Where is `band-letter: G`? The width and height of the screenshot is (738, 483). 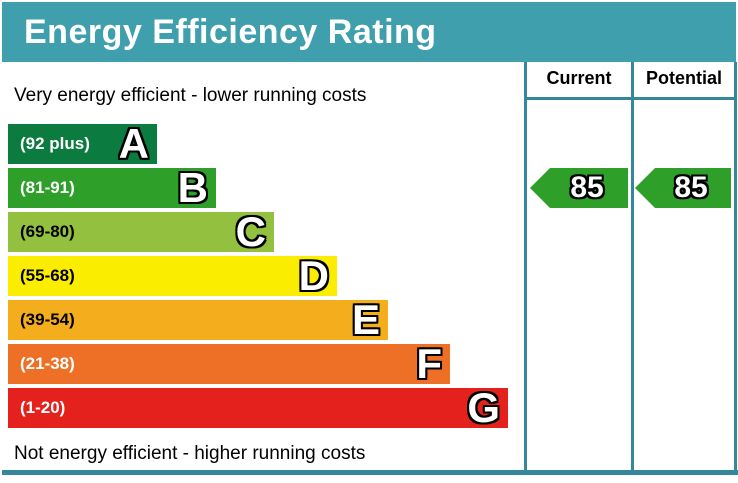 band-letter: G is located at coordinates (483, 407).